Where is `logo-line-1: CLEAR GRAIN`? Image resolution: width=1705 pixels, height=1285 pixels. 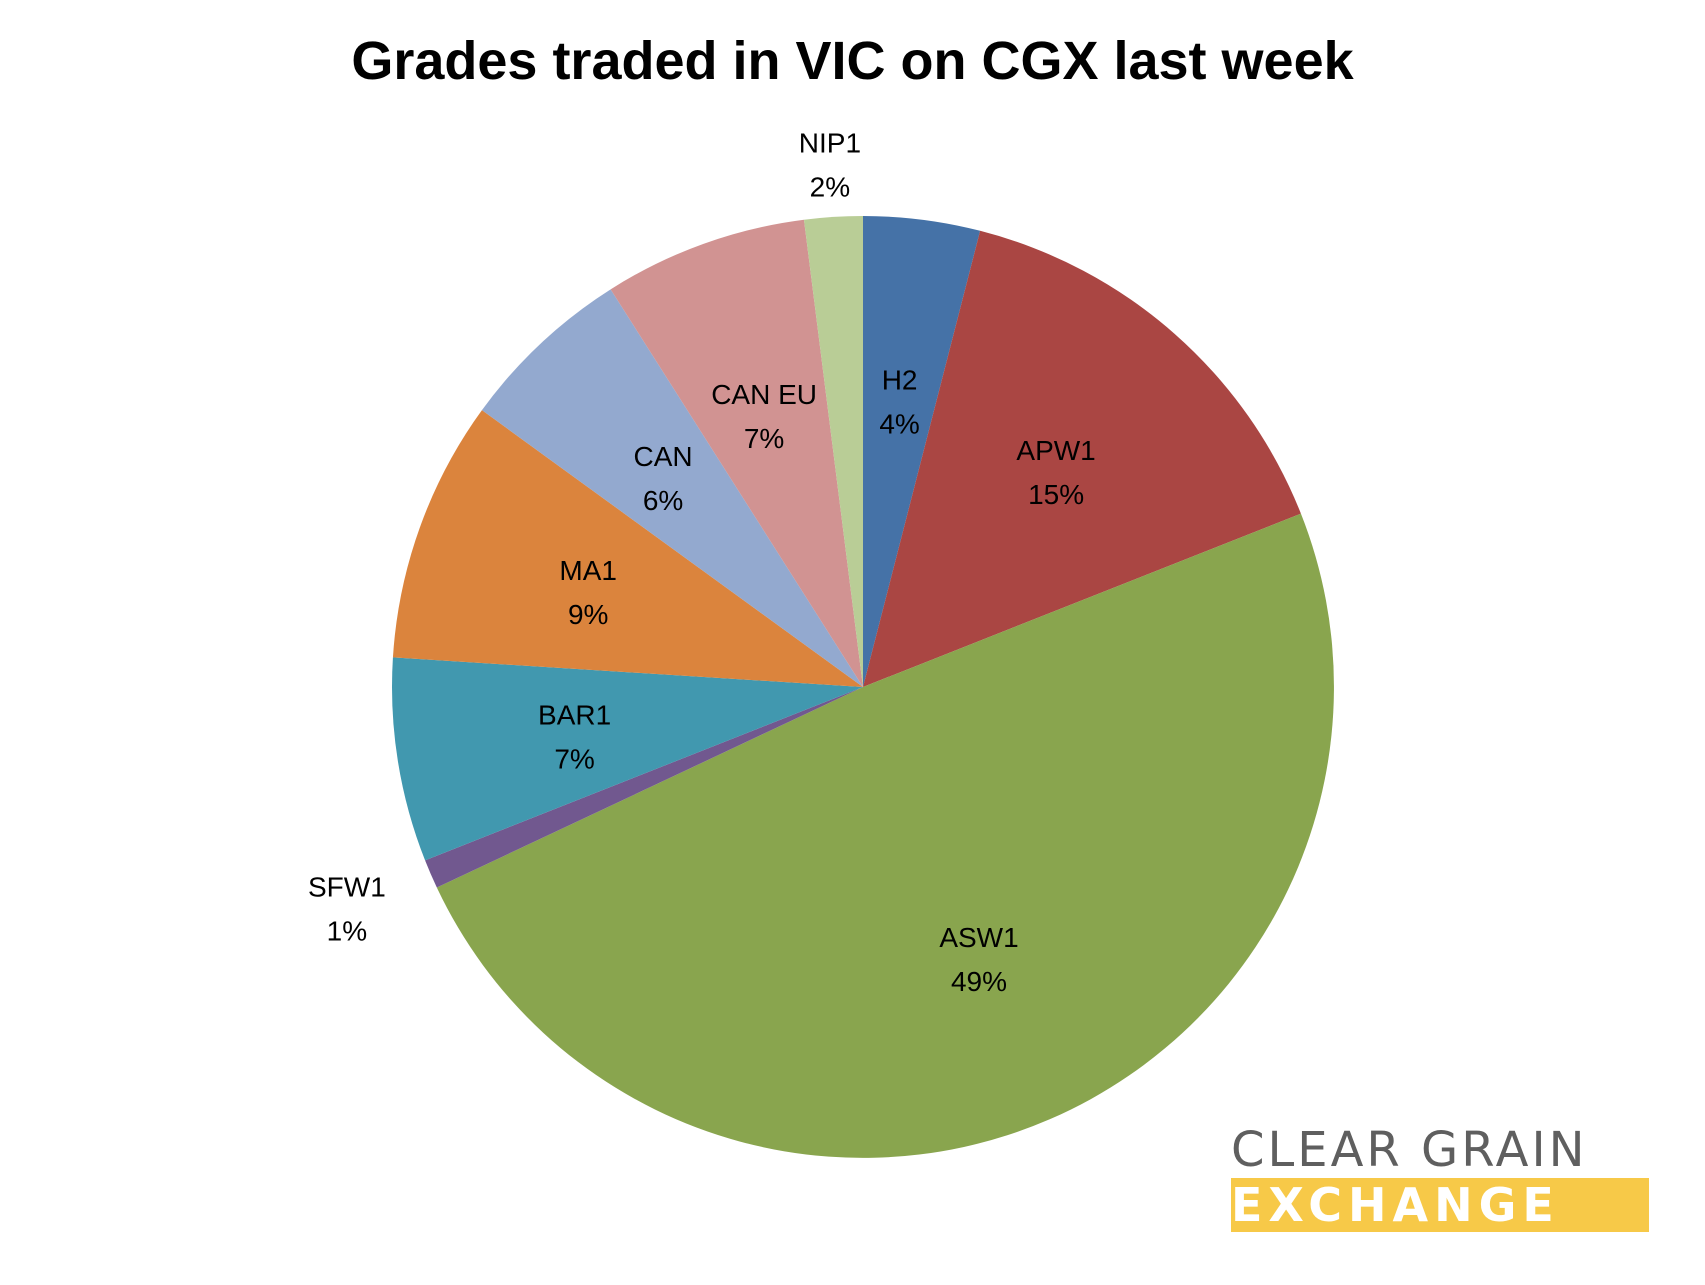
logo-line-1: CLEAR GRAIN is located at coordinates (1409, 1150).